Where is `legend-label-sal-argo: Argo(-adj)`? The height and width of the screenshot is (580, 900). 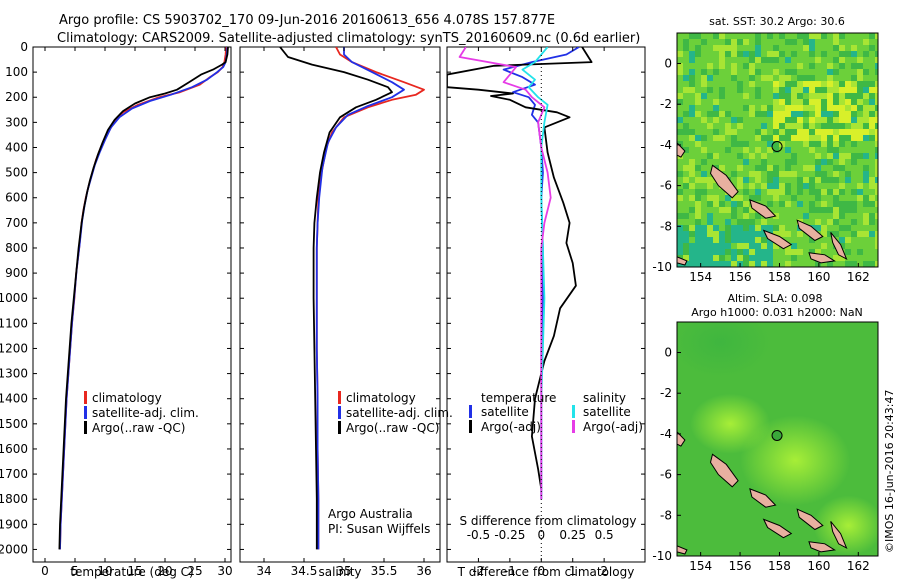
legend-label-sal-argo: Argo(-adj) is located at coordinates (613, 427).